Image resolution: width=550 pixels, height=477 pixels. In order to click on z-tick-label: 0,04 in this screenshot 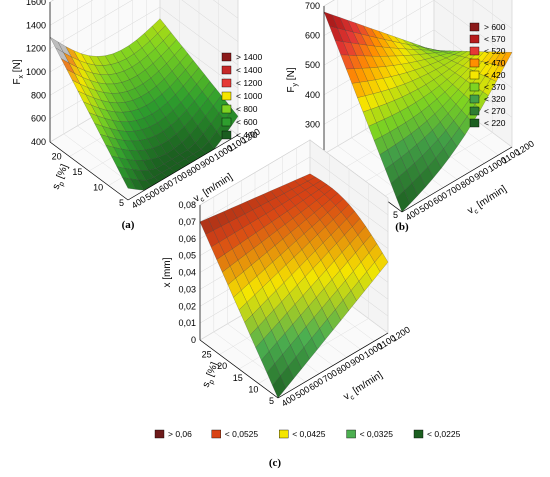, I will do `click(187, 273)`.